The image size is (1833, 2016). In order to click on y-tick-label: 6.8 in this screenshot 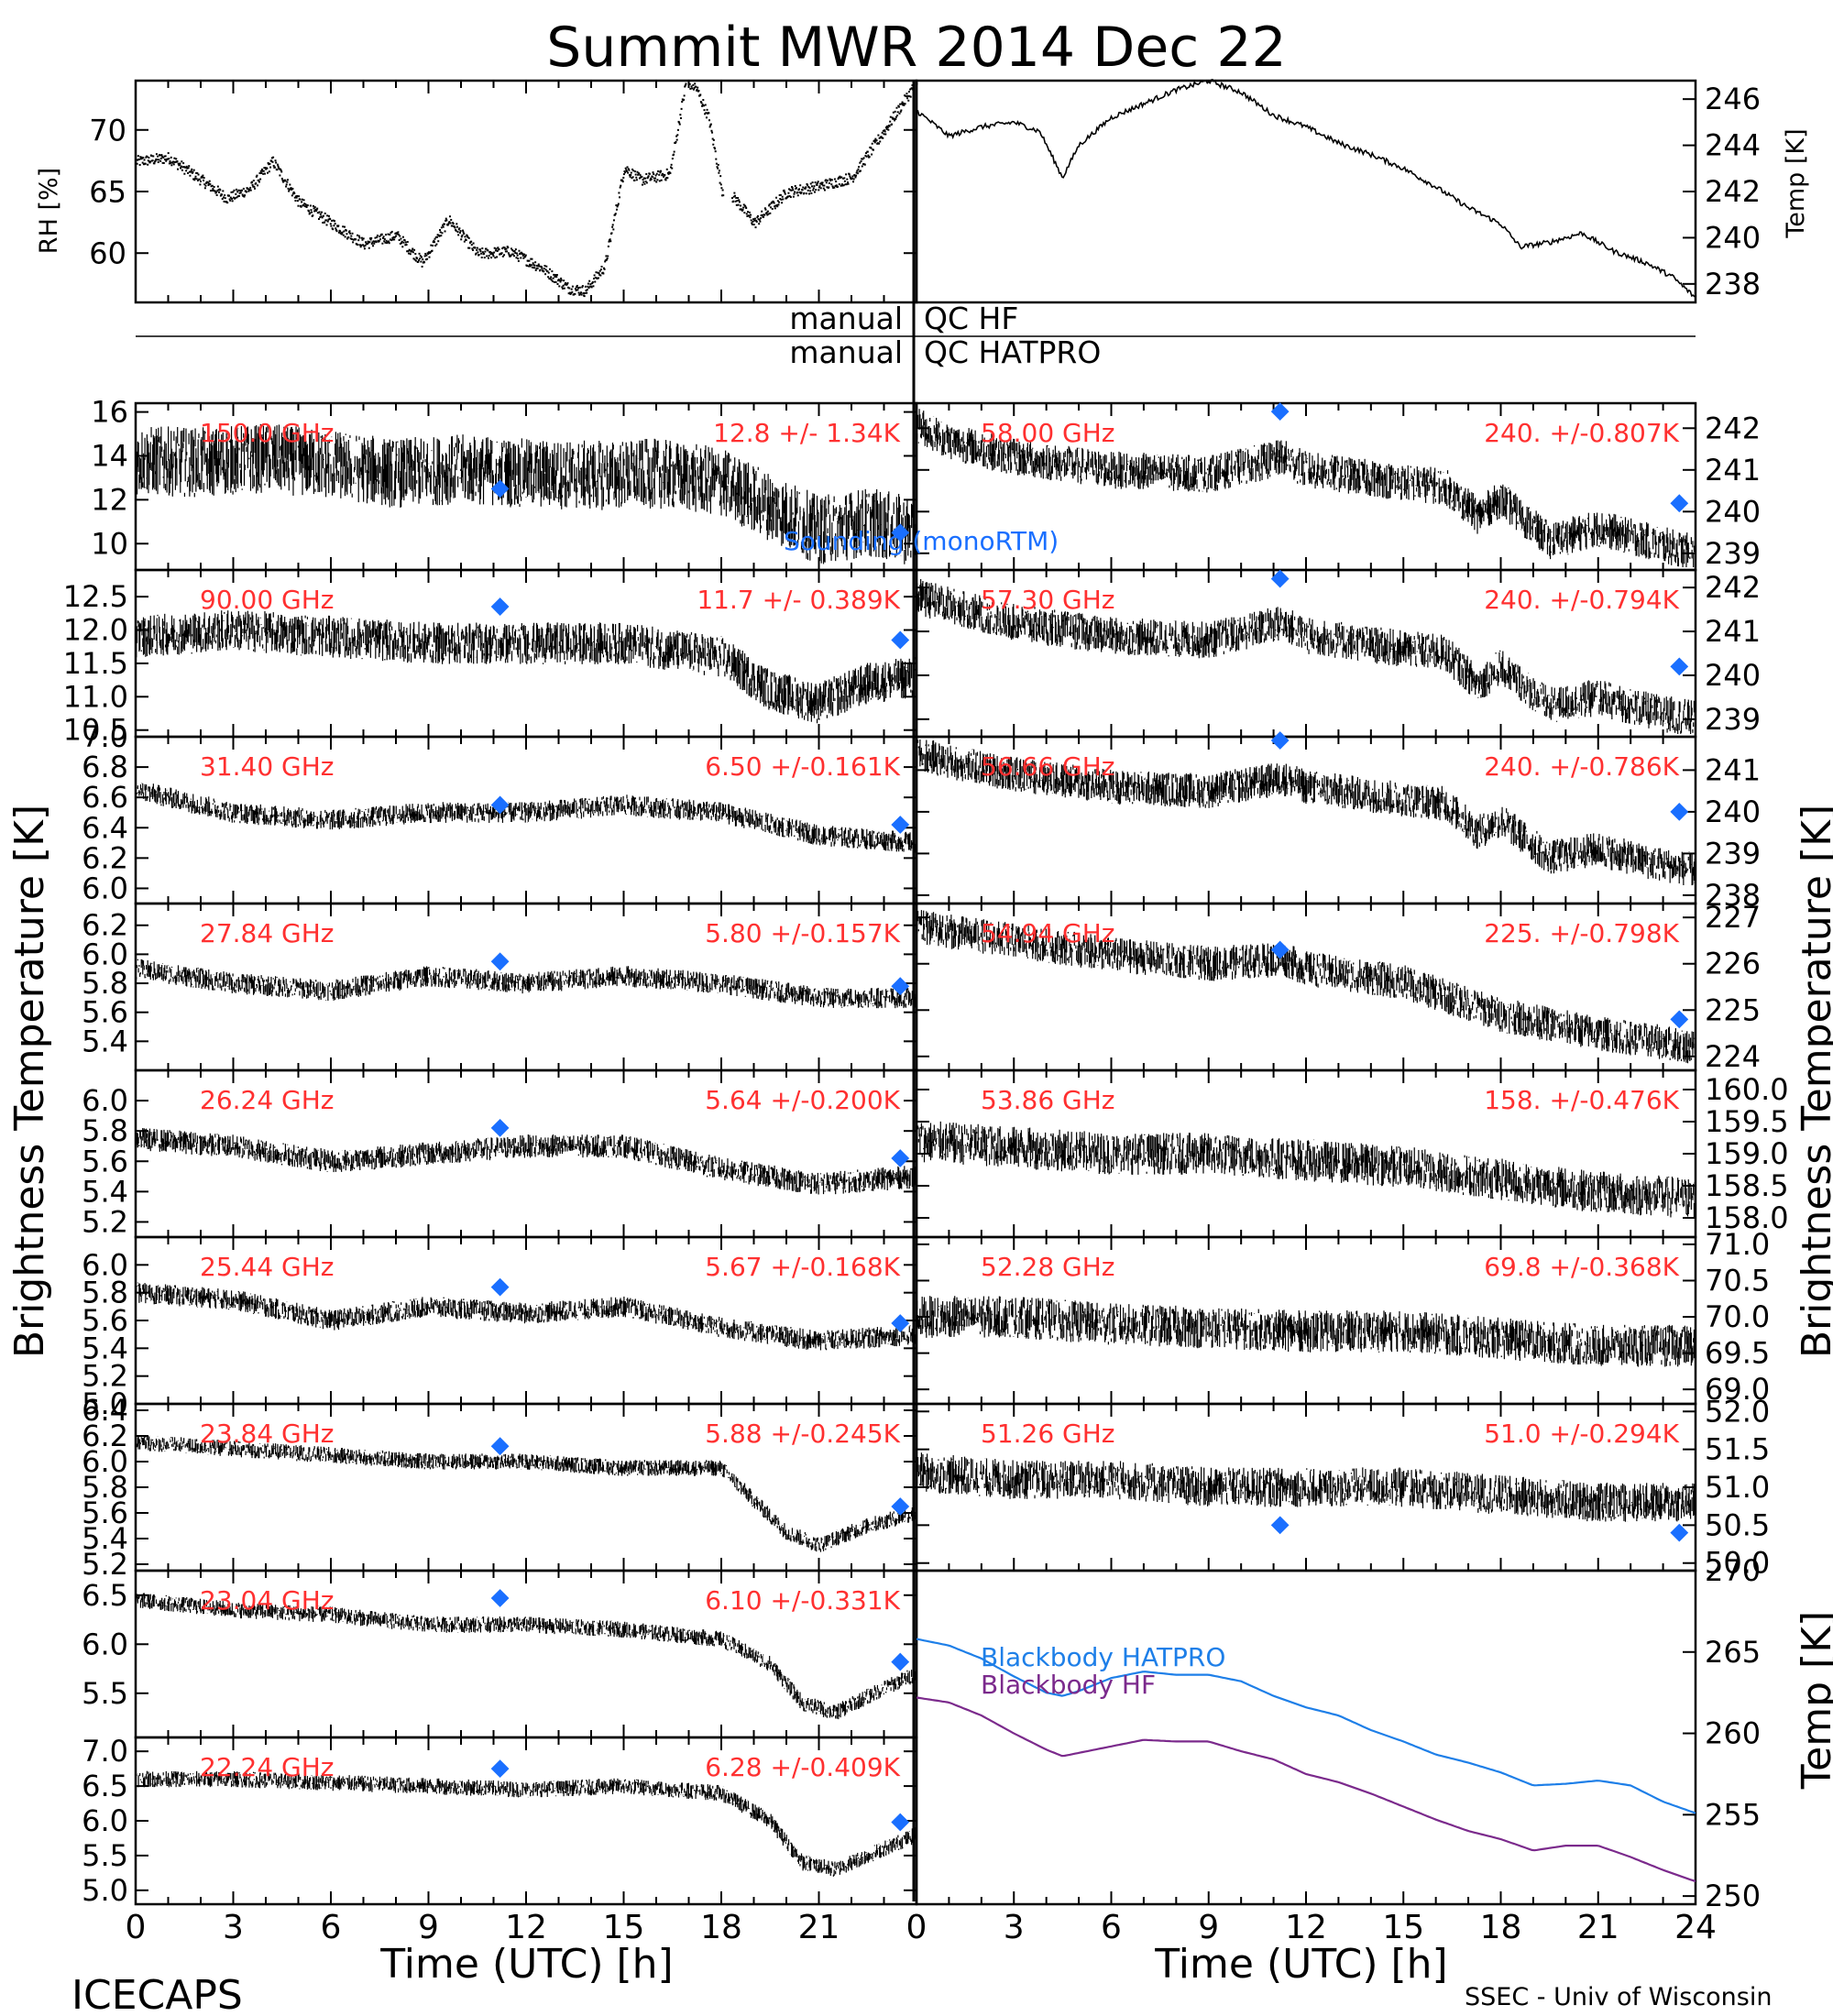, I will do `click(105, 767)`.